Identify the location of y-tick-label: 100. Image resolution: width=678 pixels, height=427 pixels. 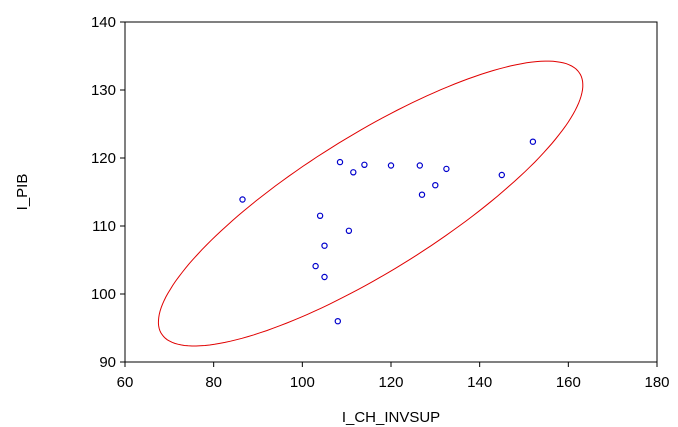
(103, 294).